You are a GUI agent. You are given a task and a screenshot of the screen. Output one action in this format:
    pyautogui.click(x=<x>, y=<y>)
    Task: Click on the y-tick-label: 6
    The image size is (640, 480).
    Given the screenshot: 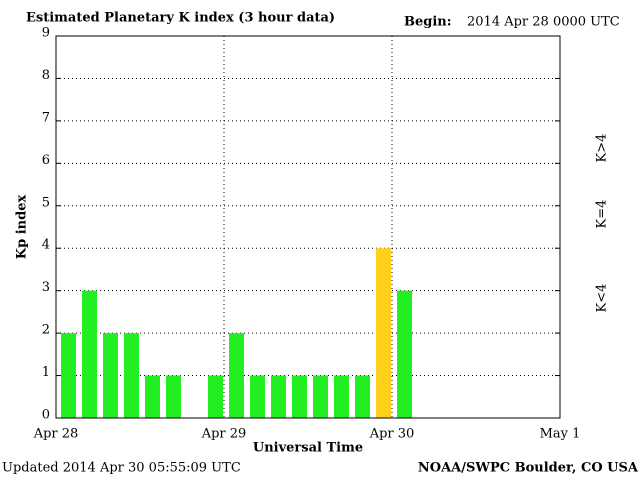 What is the action you would take?
    pyautogui.click(x=46, y=160)
    